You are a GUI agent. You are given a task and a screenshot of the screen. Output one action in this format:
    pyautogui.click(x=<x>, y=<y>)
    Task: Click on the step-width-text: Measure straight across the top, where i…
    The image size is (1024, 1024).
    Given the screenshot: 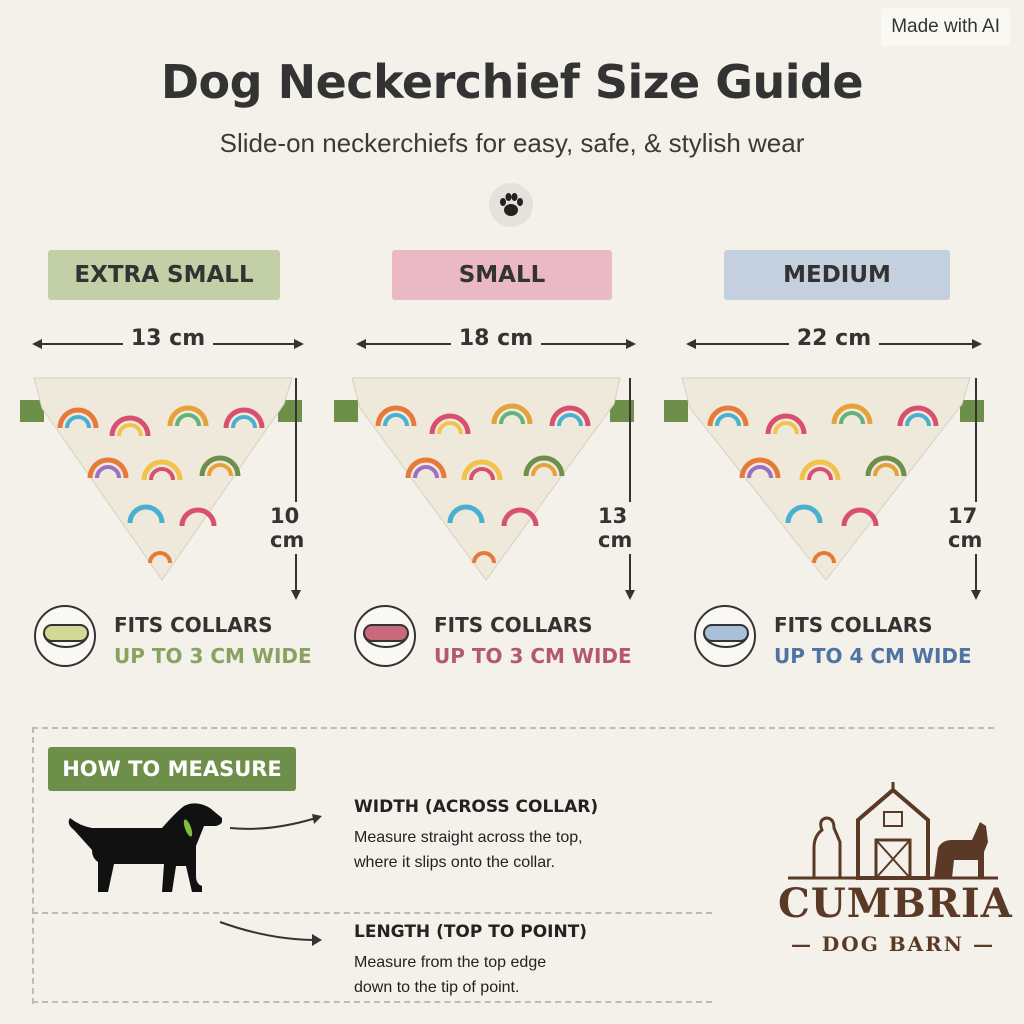 What is the action you would take?
    pyautogui.click(x=468, y=850)
    